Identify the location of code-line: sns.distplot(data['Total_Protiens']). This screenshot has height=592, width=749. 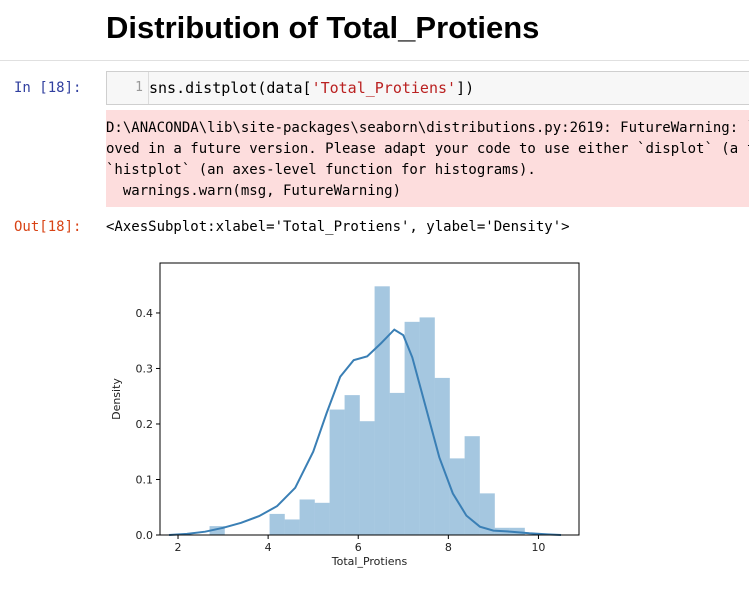
(311, 88).